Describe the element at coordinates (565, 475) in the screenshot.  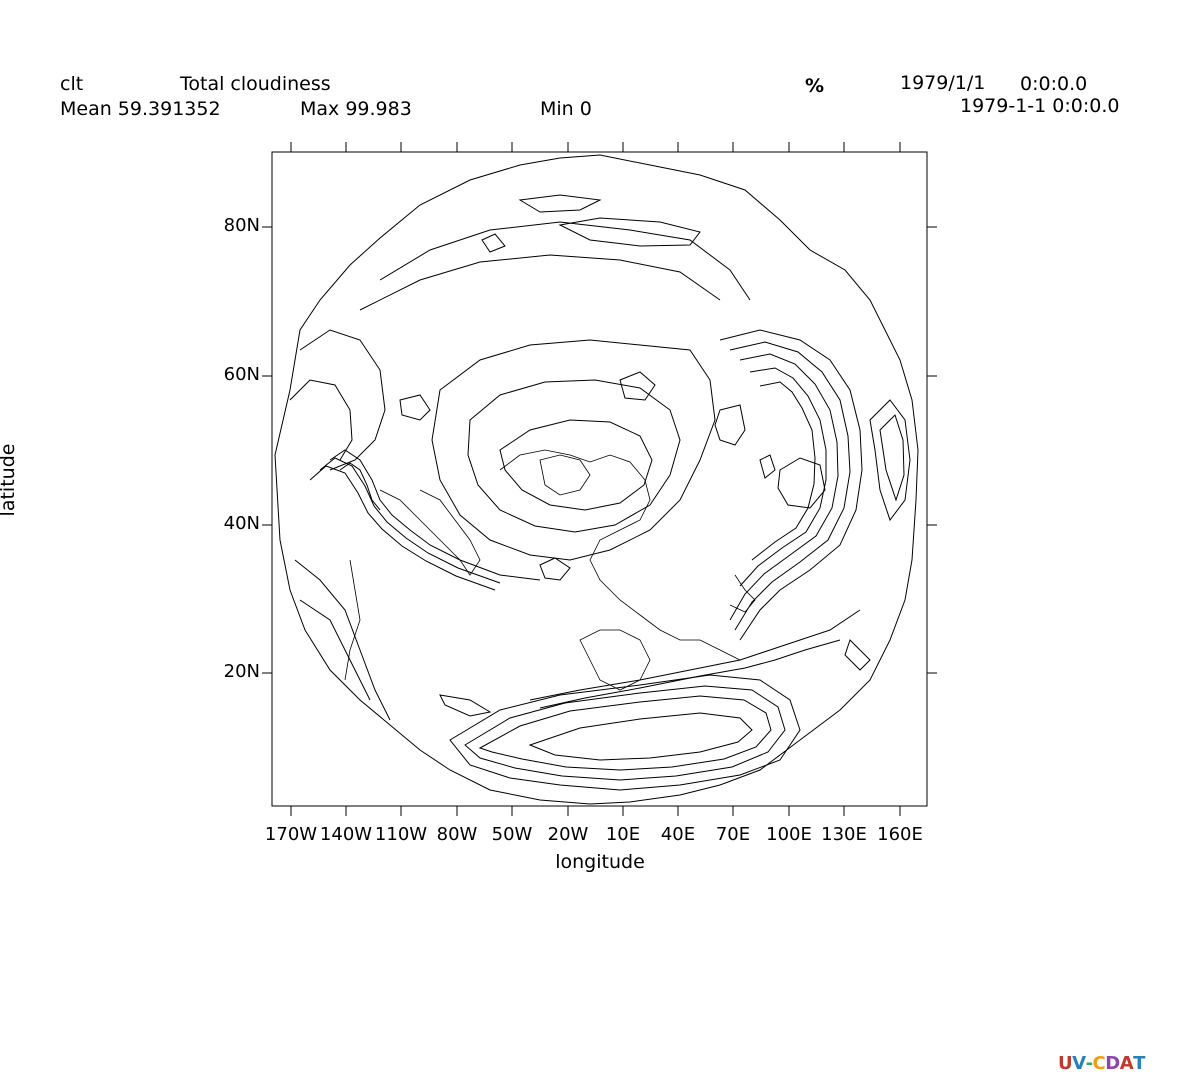
I see `coastline-greenland` at that location.